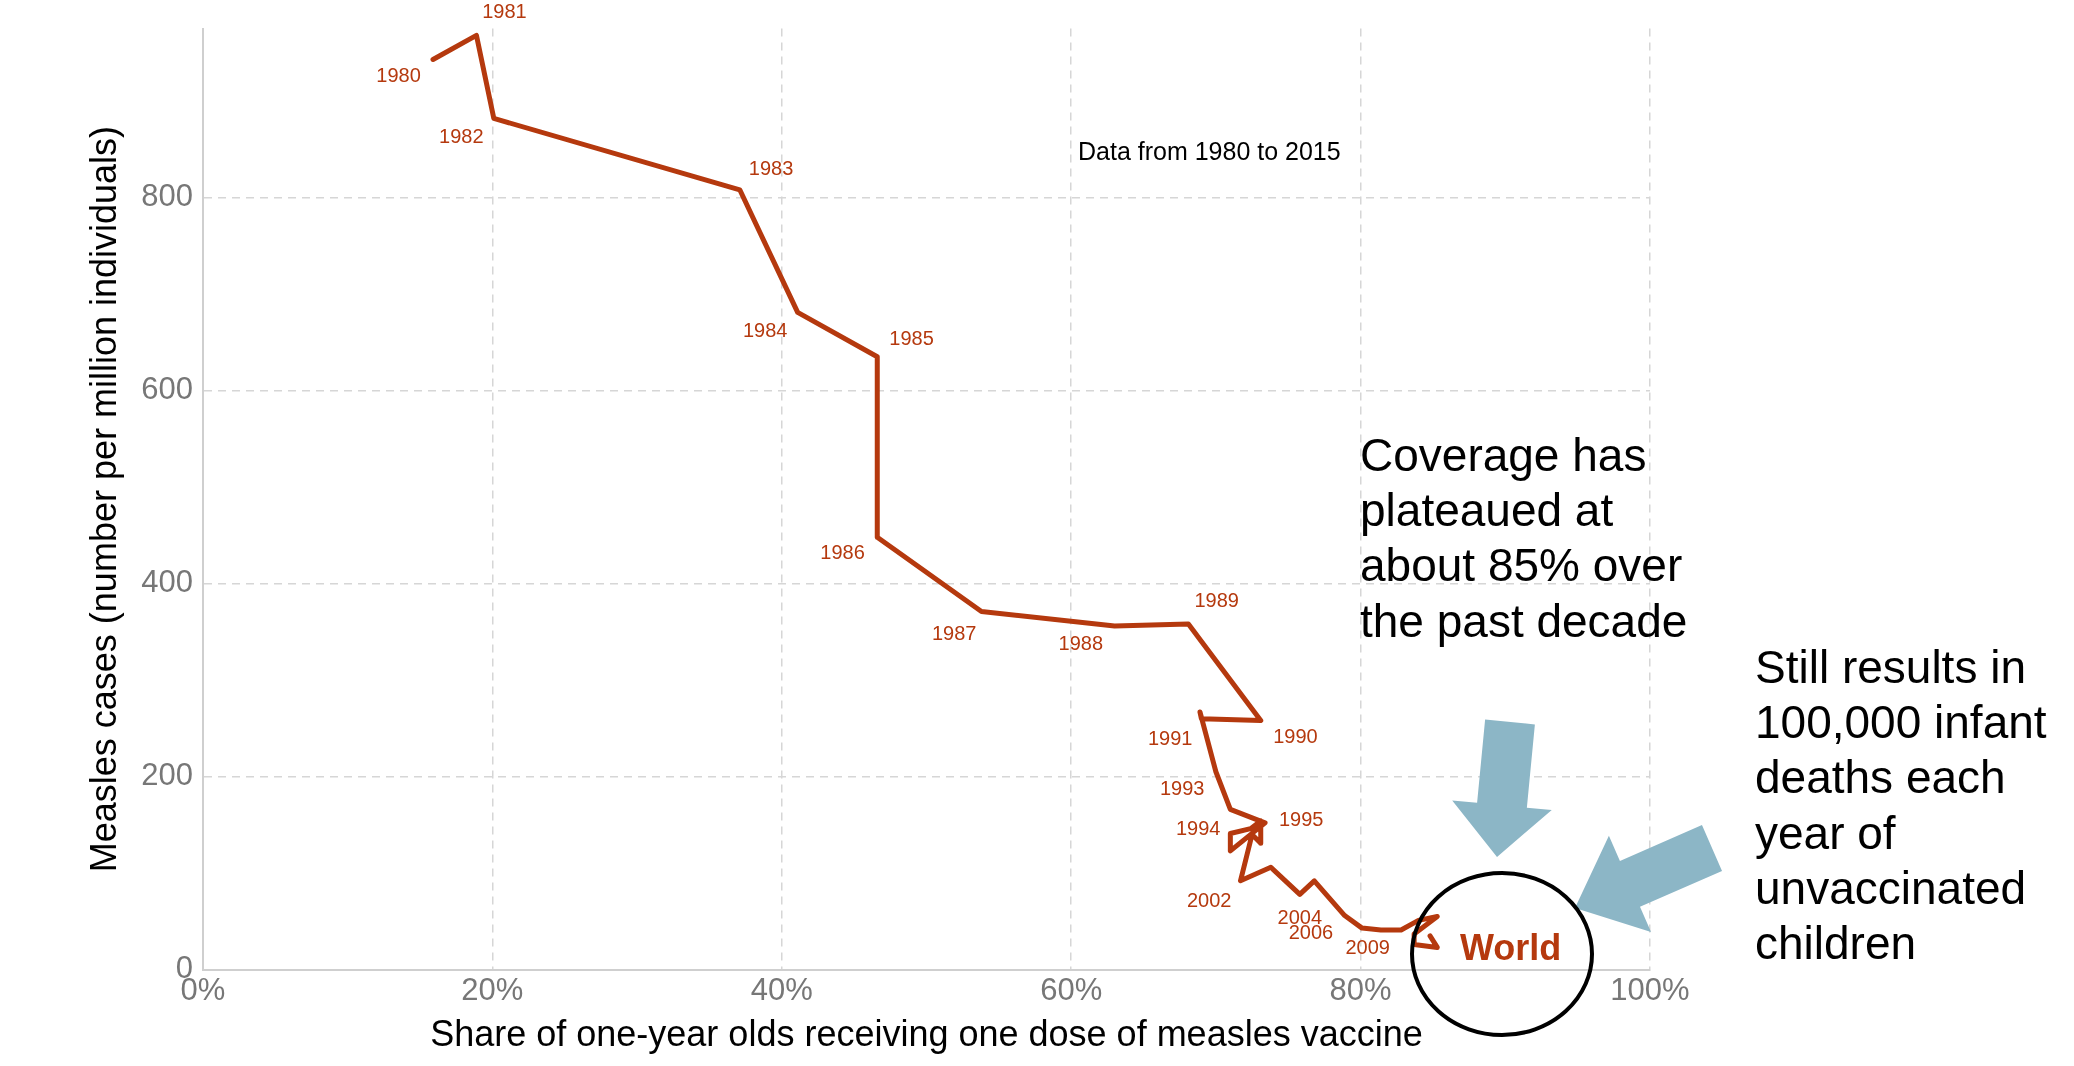 The height and width of the screenshot is (1066, 2074). Describe the element at coordinates (1081, 642) in the screenshot. I see `annotation: 1988` at that location.